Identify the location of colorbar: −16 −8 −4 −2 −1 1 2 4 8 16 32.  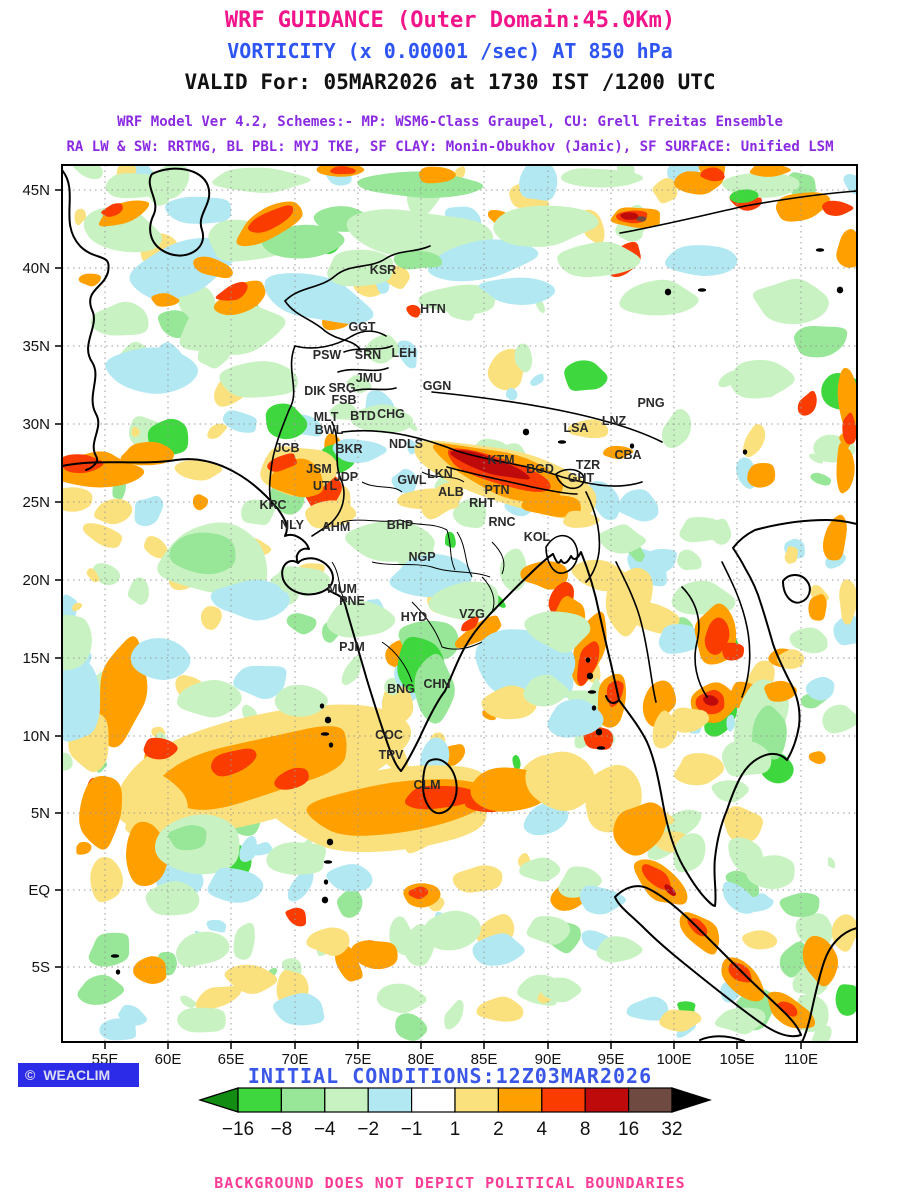
(455, 1113).